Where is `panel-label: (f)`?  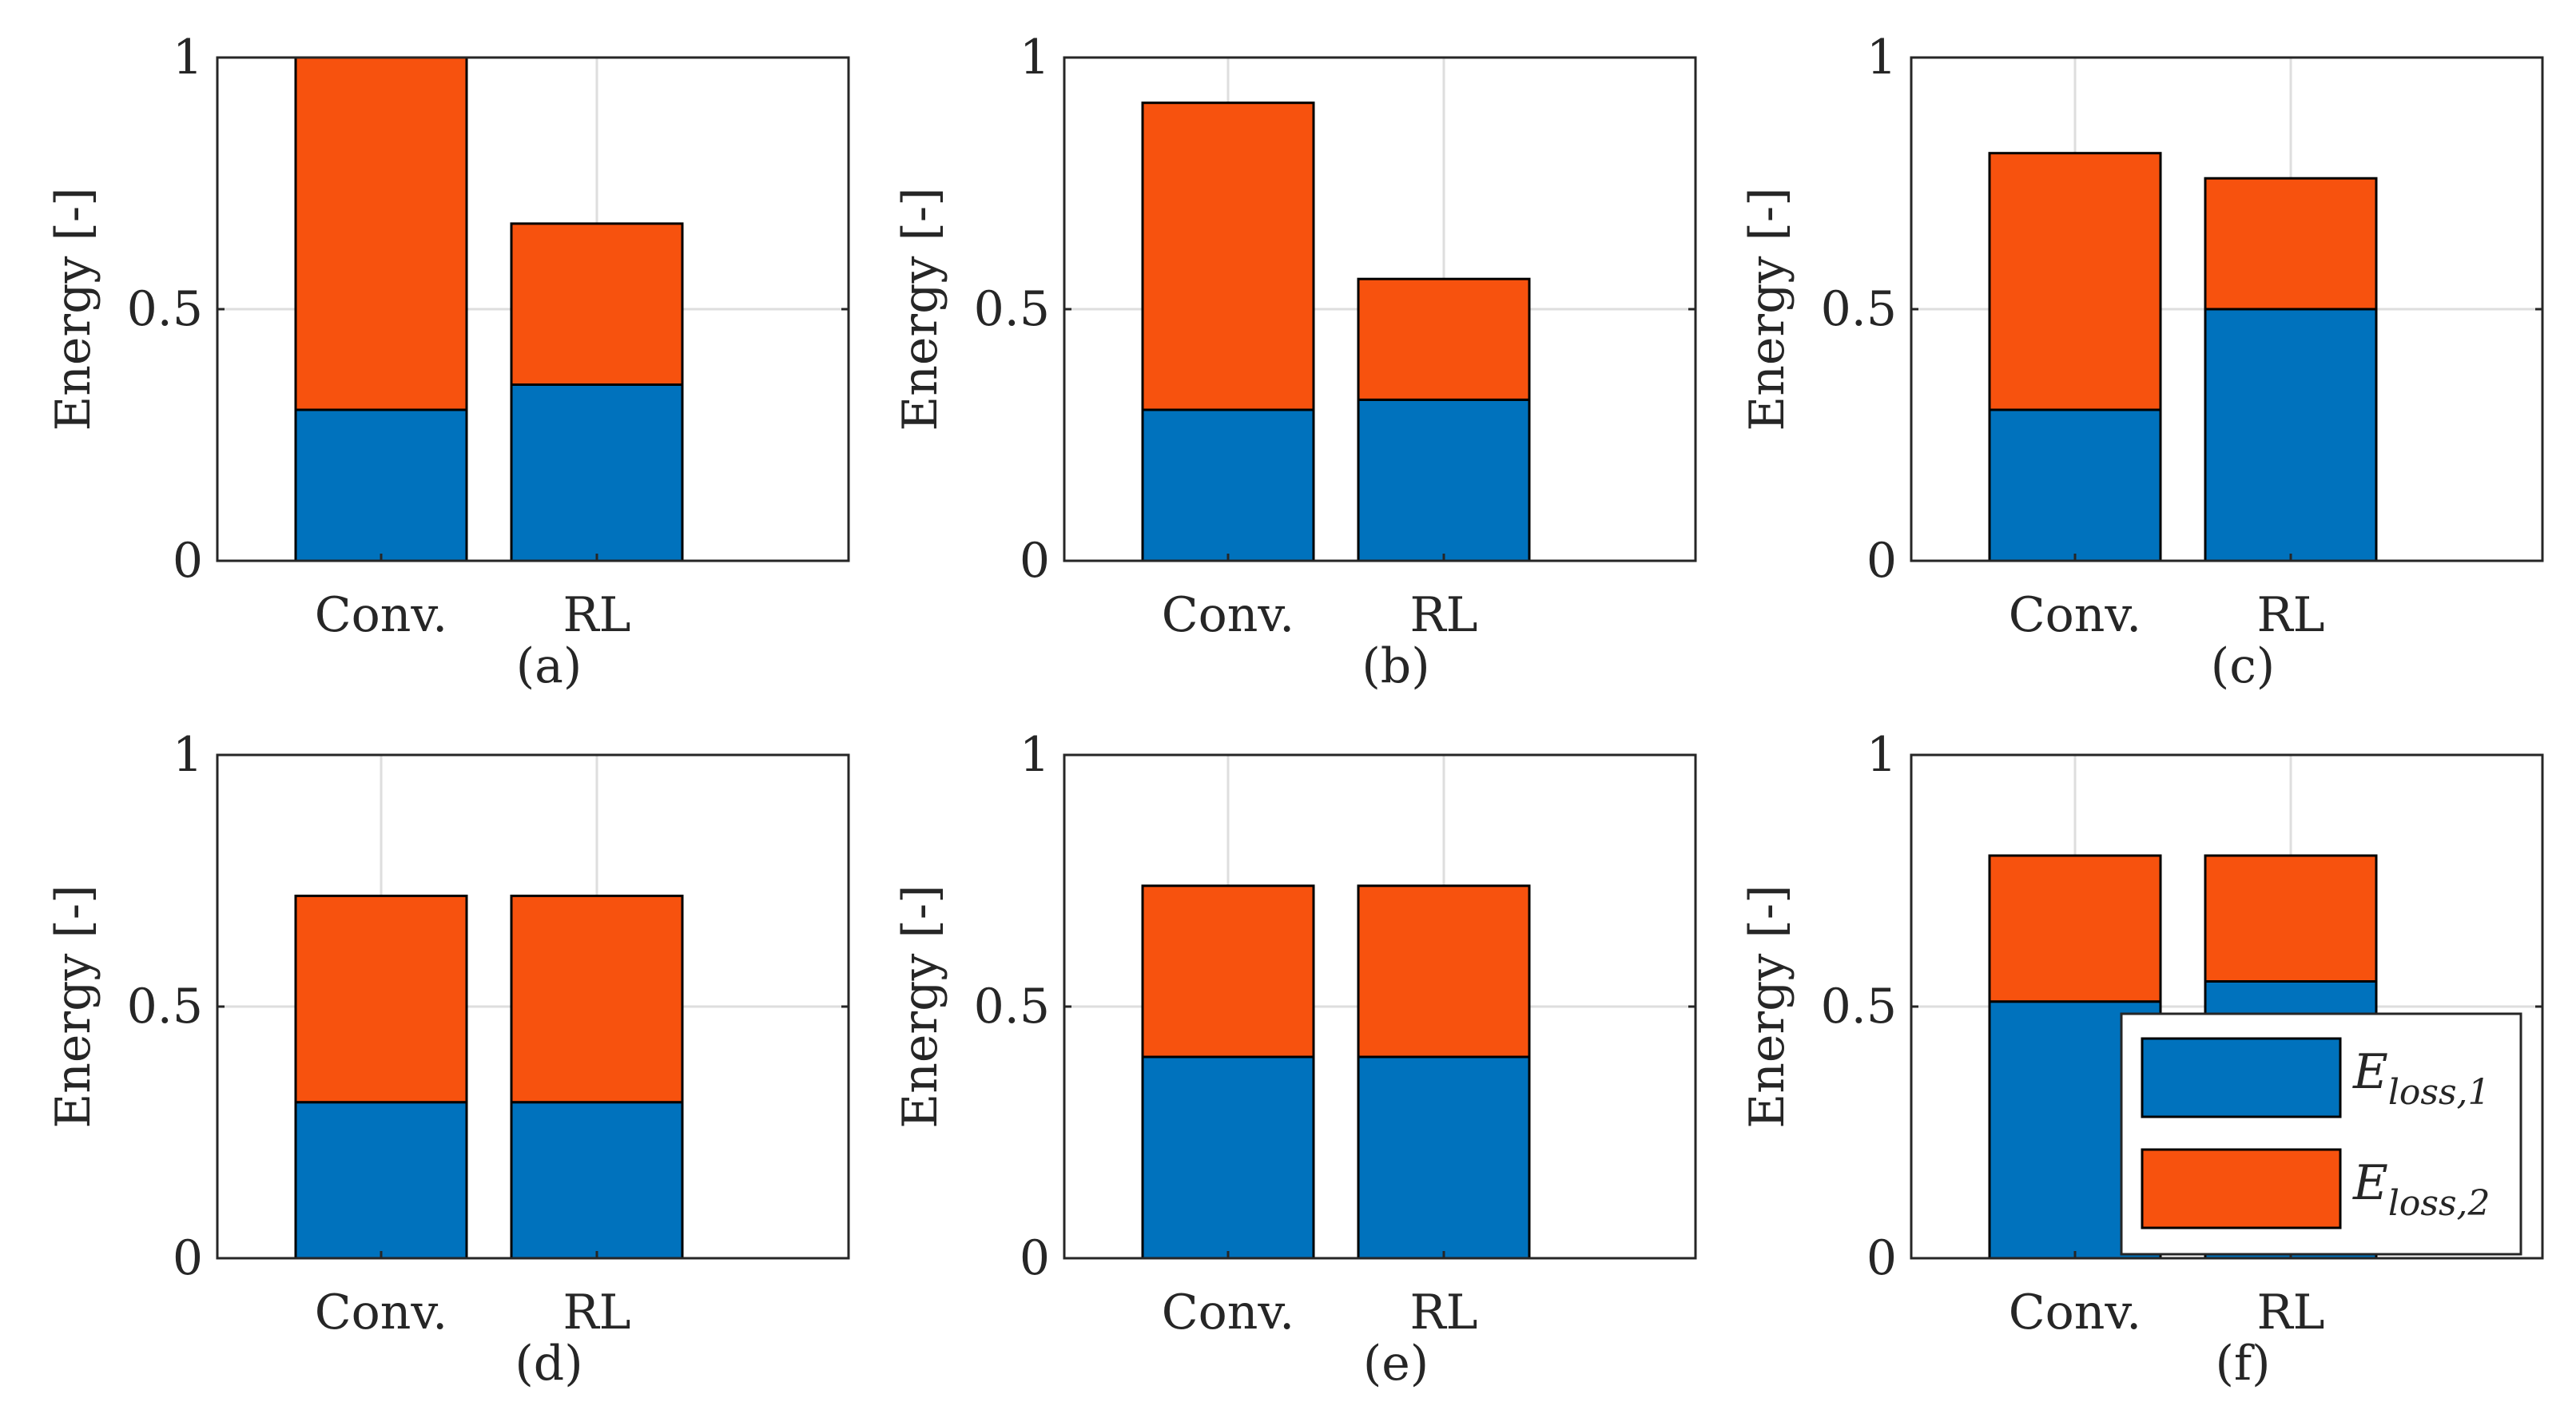
panel-label: (f) is located at coordinates (2242, 1364).